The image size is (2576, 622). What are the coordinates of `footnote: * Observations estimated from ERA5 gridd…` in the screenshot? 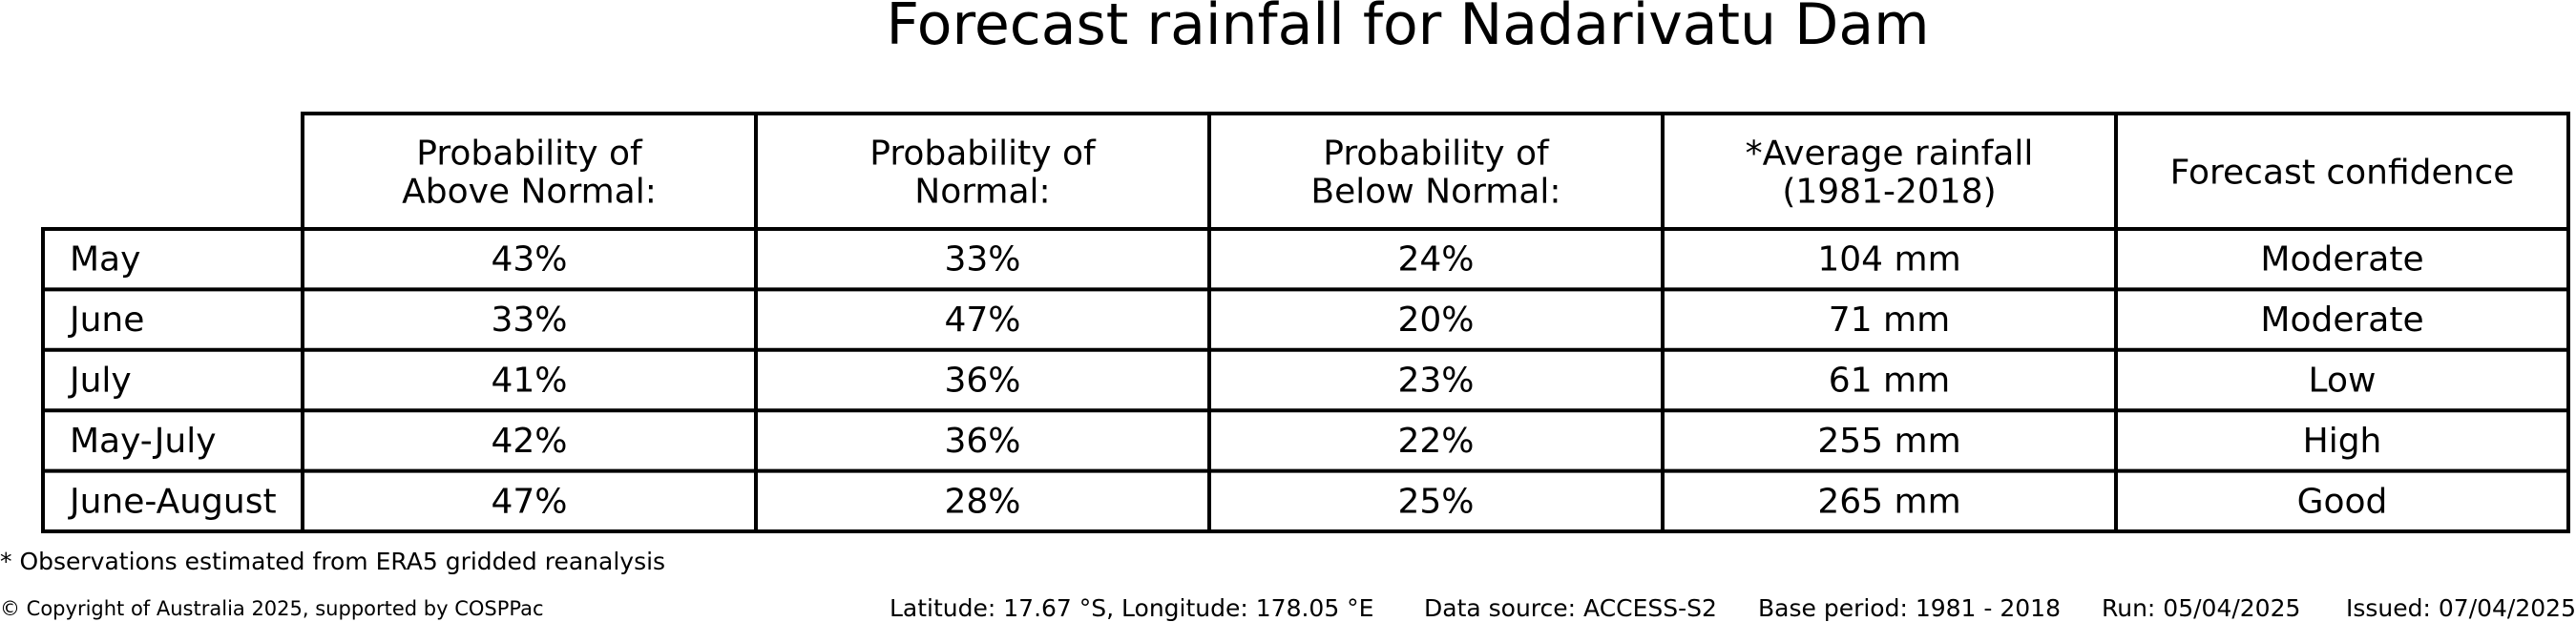 It's located at (333, 561).